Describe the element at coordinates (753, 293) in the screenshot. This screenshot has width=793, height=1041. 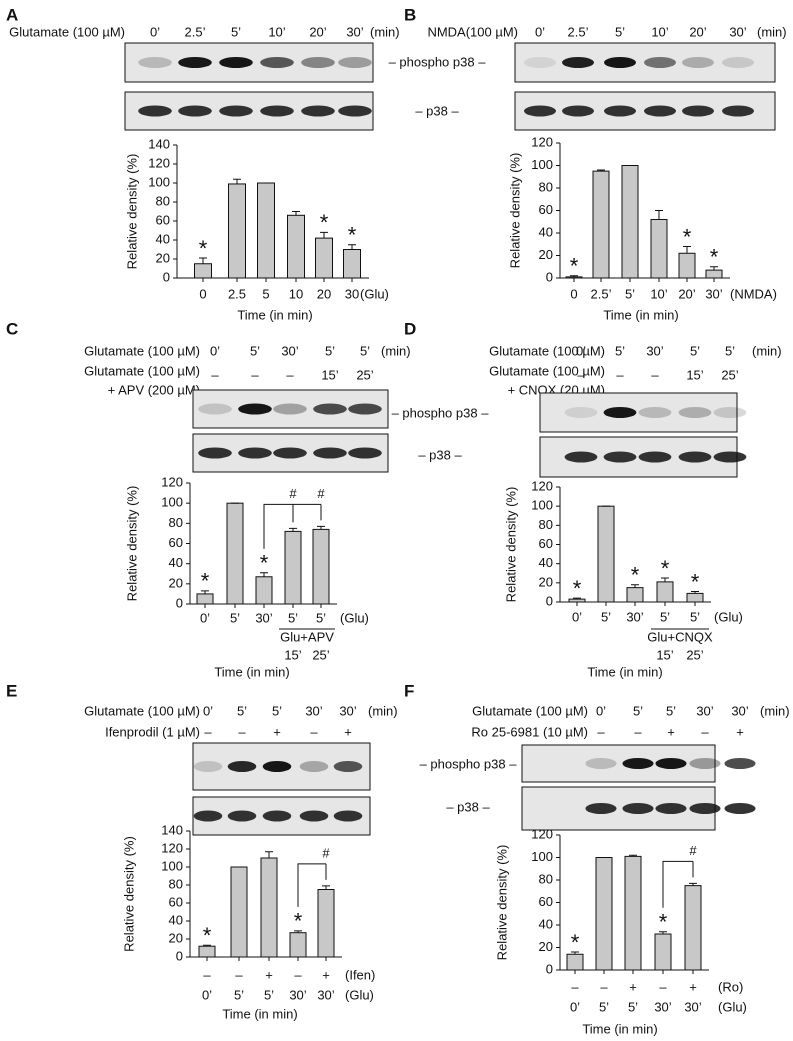
I see `x-unit-label: (NMDA)` at that location.